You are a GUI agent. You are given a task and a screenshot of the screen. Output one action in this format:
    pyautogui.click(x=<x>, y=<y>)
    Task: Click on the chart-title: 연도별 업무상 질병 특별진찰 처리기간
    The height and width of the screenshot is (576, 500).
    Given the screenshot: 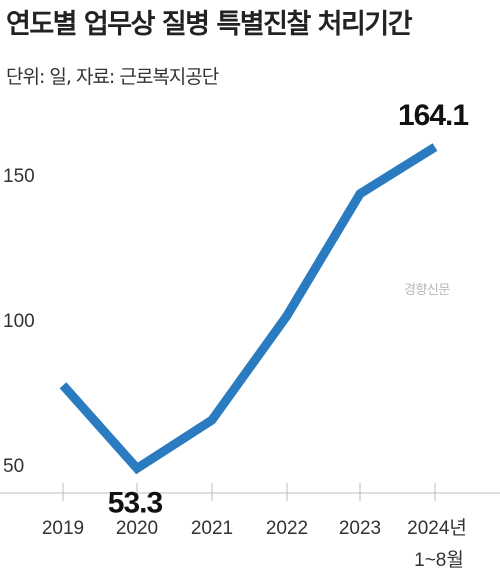 What is the action you would take?
    pyautogui.click(x=209, y=24)
    